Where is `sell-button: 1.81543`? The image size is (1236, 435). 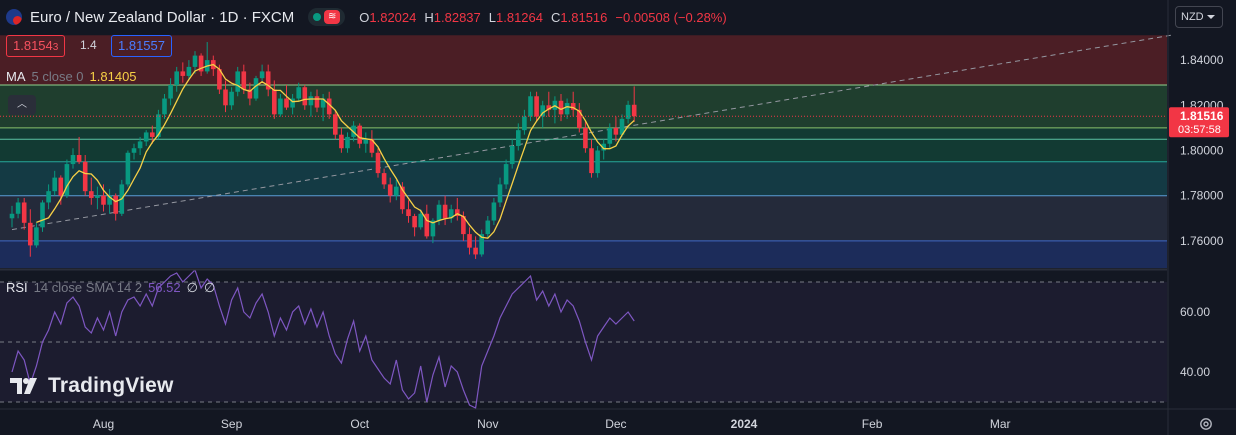 sell-button: 1.81543 is located at coordinates (36, 46).